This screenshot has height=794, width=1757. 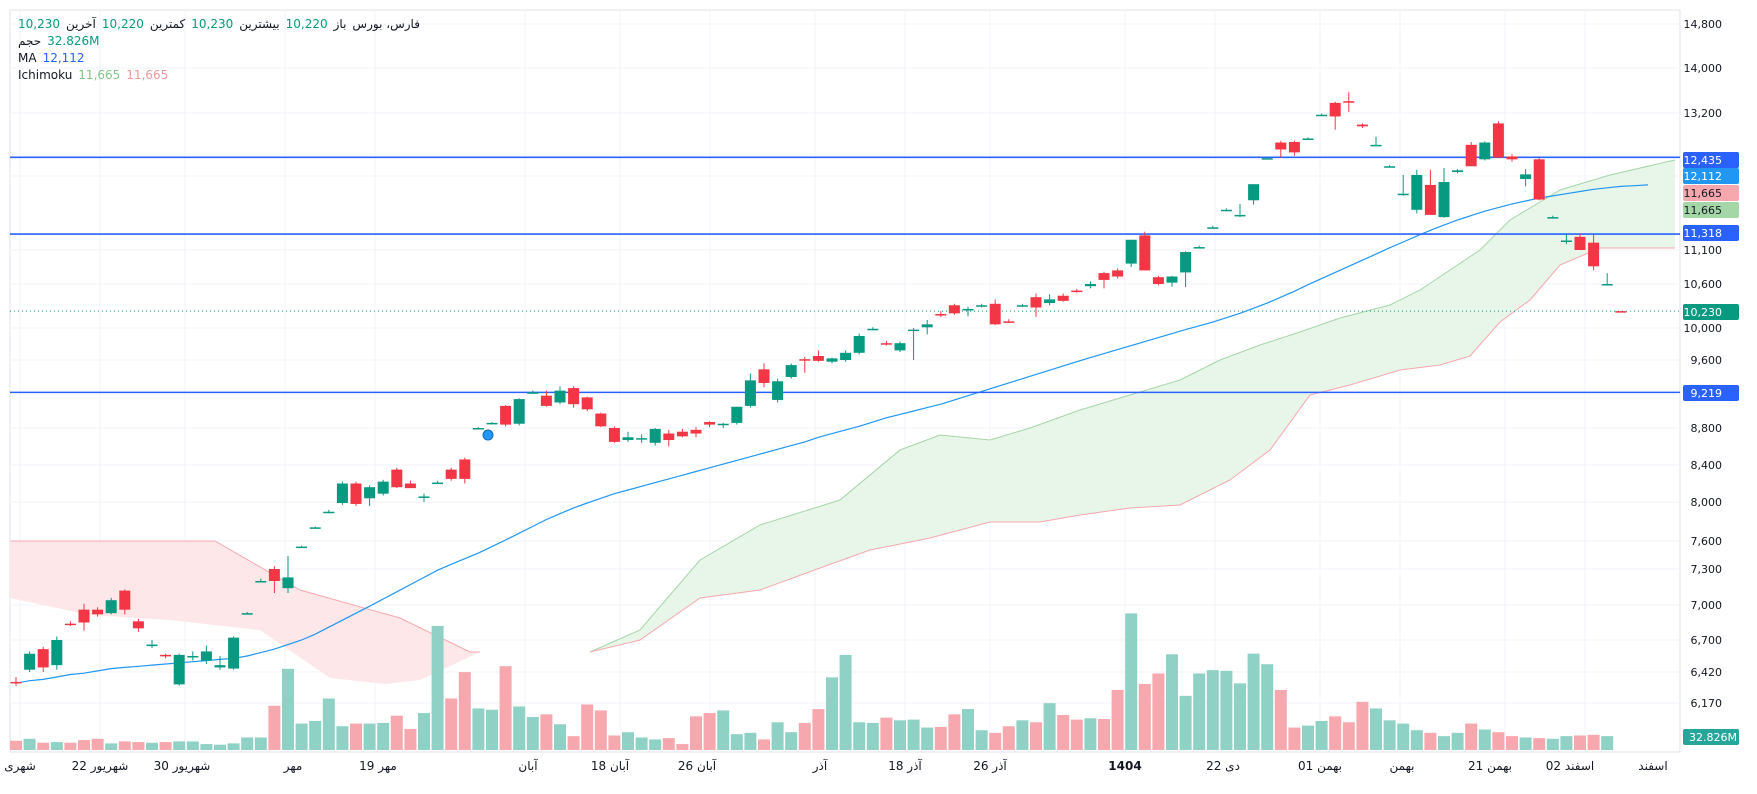 What do you see at coordinates (219, 75) in the screenshot?
I see `ichimoku-row: Ichimoku 11,665 11,665` at bounding box center [219, 75].